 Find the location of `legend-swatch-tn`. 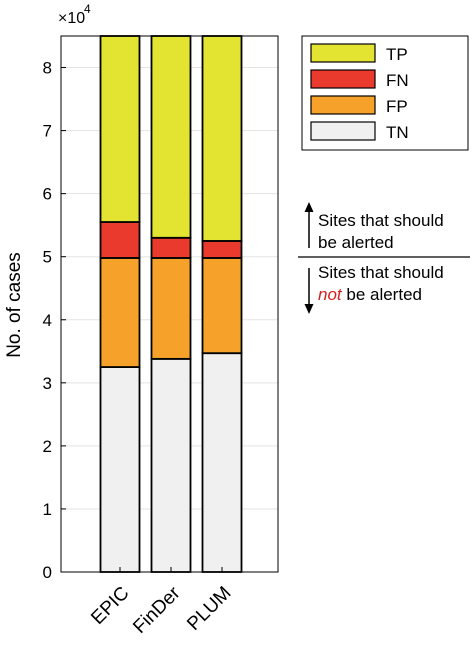

legend-swatch-tn is located at coordinates (343, 131).